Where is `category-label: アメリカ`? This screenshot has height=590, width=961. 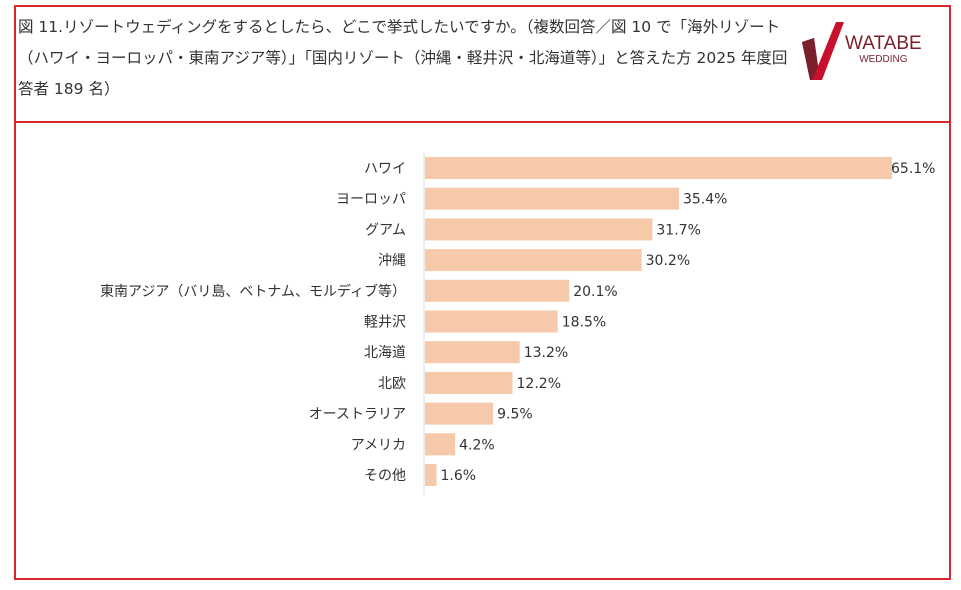
category-label: アメリカ is located at coordinates (378, 445).